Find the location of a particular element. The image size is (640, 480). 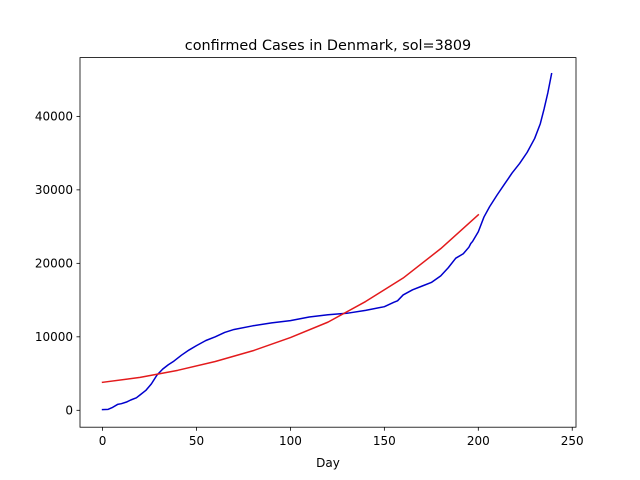

x-tick-label: 100 is located at coordinates (290, 441).